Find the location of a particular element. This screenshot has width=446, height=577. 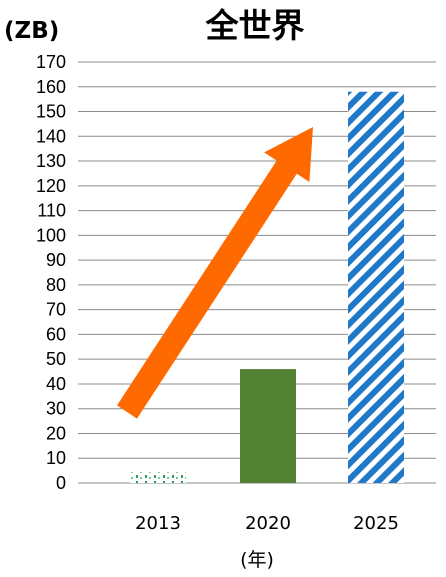

bar-2025 is located at coordinates (376, 287).